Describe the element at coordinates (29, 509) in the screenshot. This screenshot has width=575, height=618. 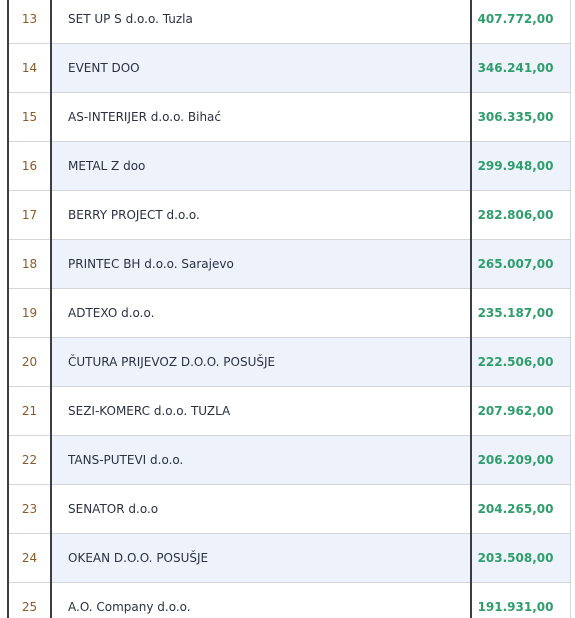
I see `rank-cell: 23` at that location.